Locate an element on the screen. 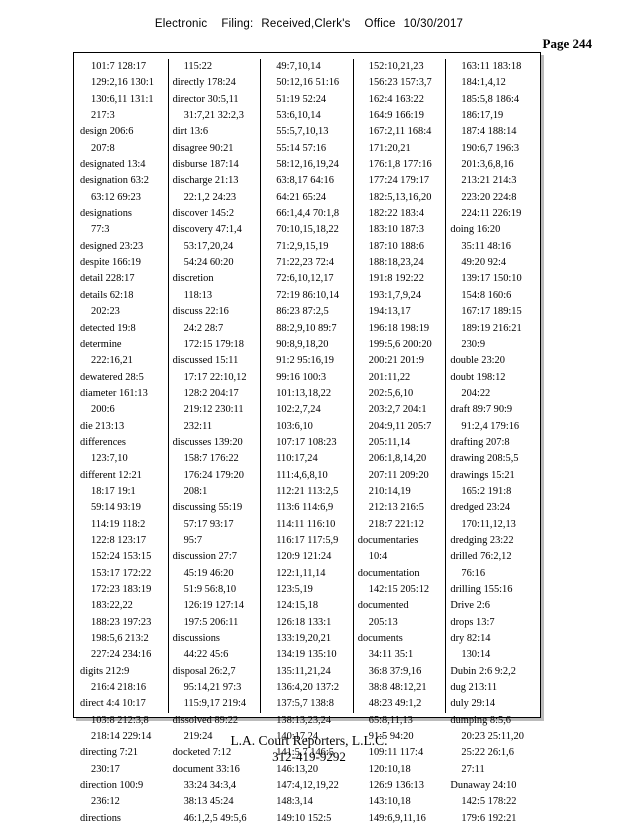  index-entry-headword: dumping 8:5,6 is located at coordinates (480, 720).